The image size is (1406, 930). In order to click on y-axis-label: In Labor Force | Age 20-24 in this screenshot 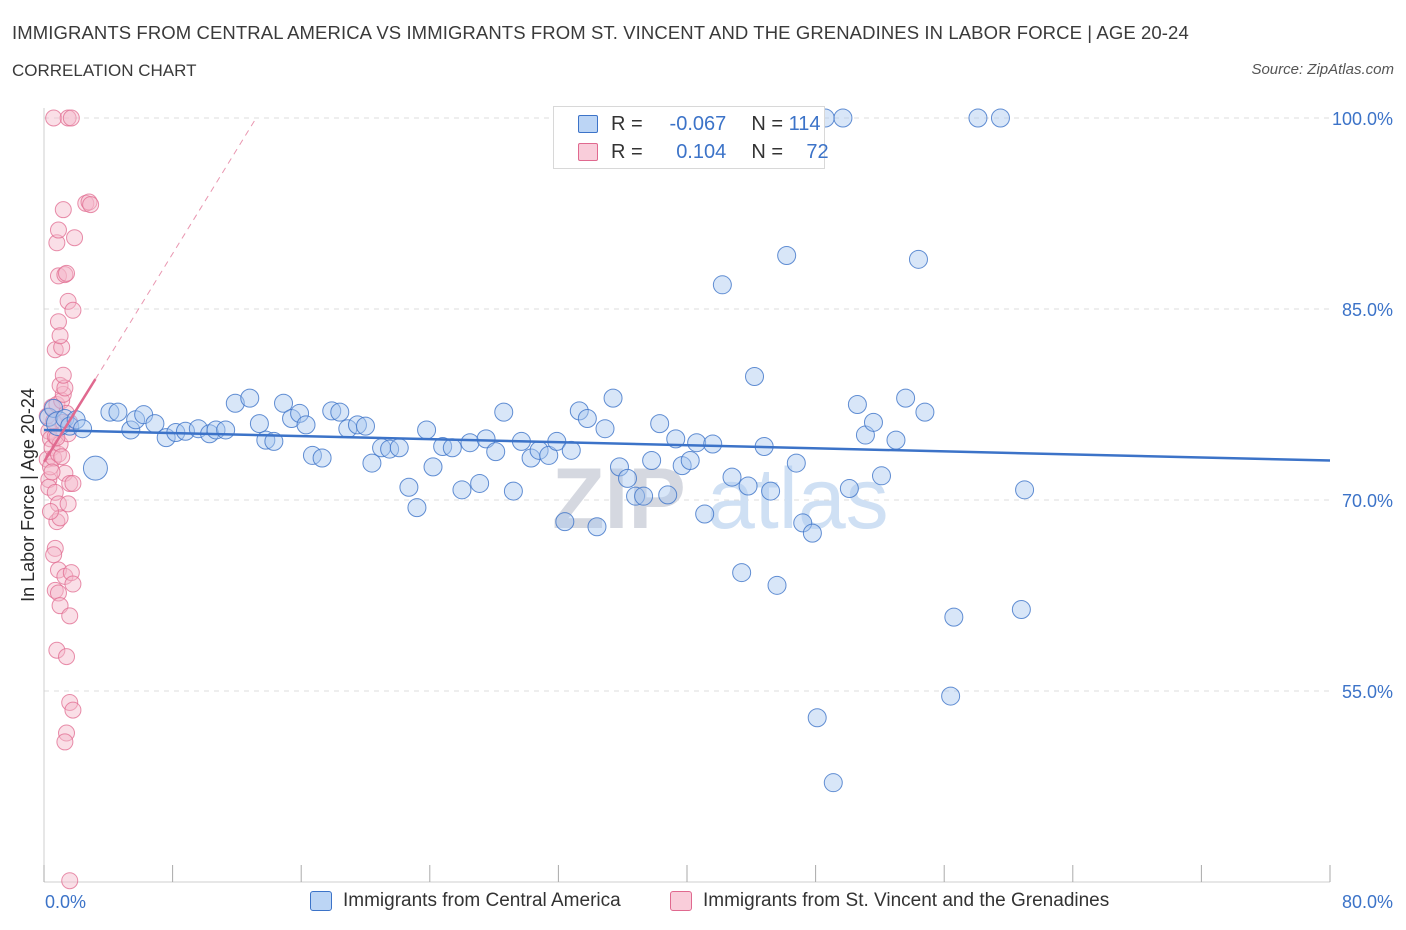, I will do `click(28, 495)`.